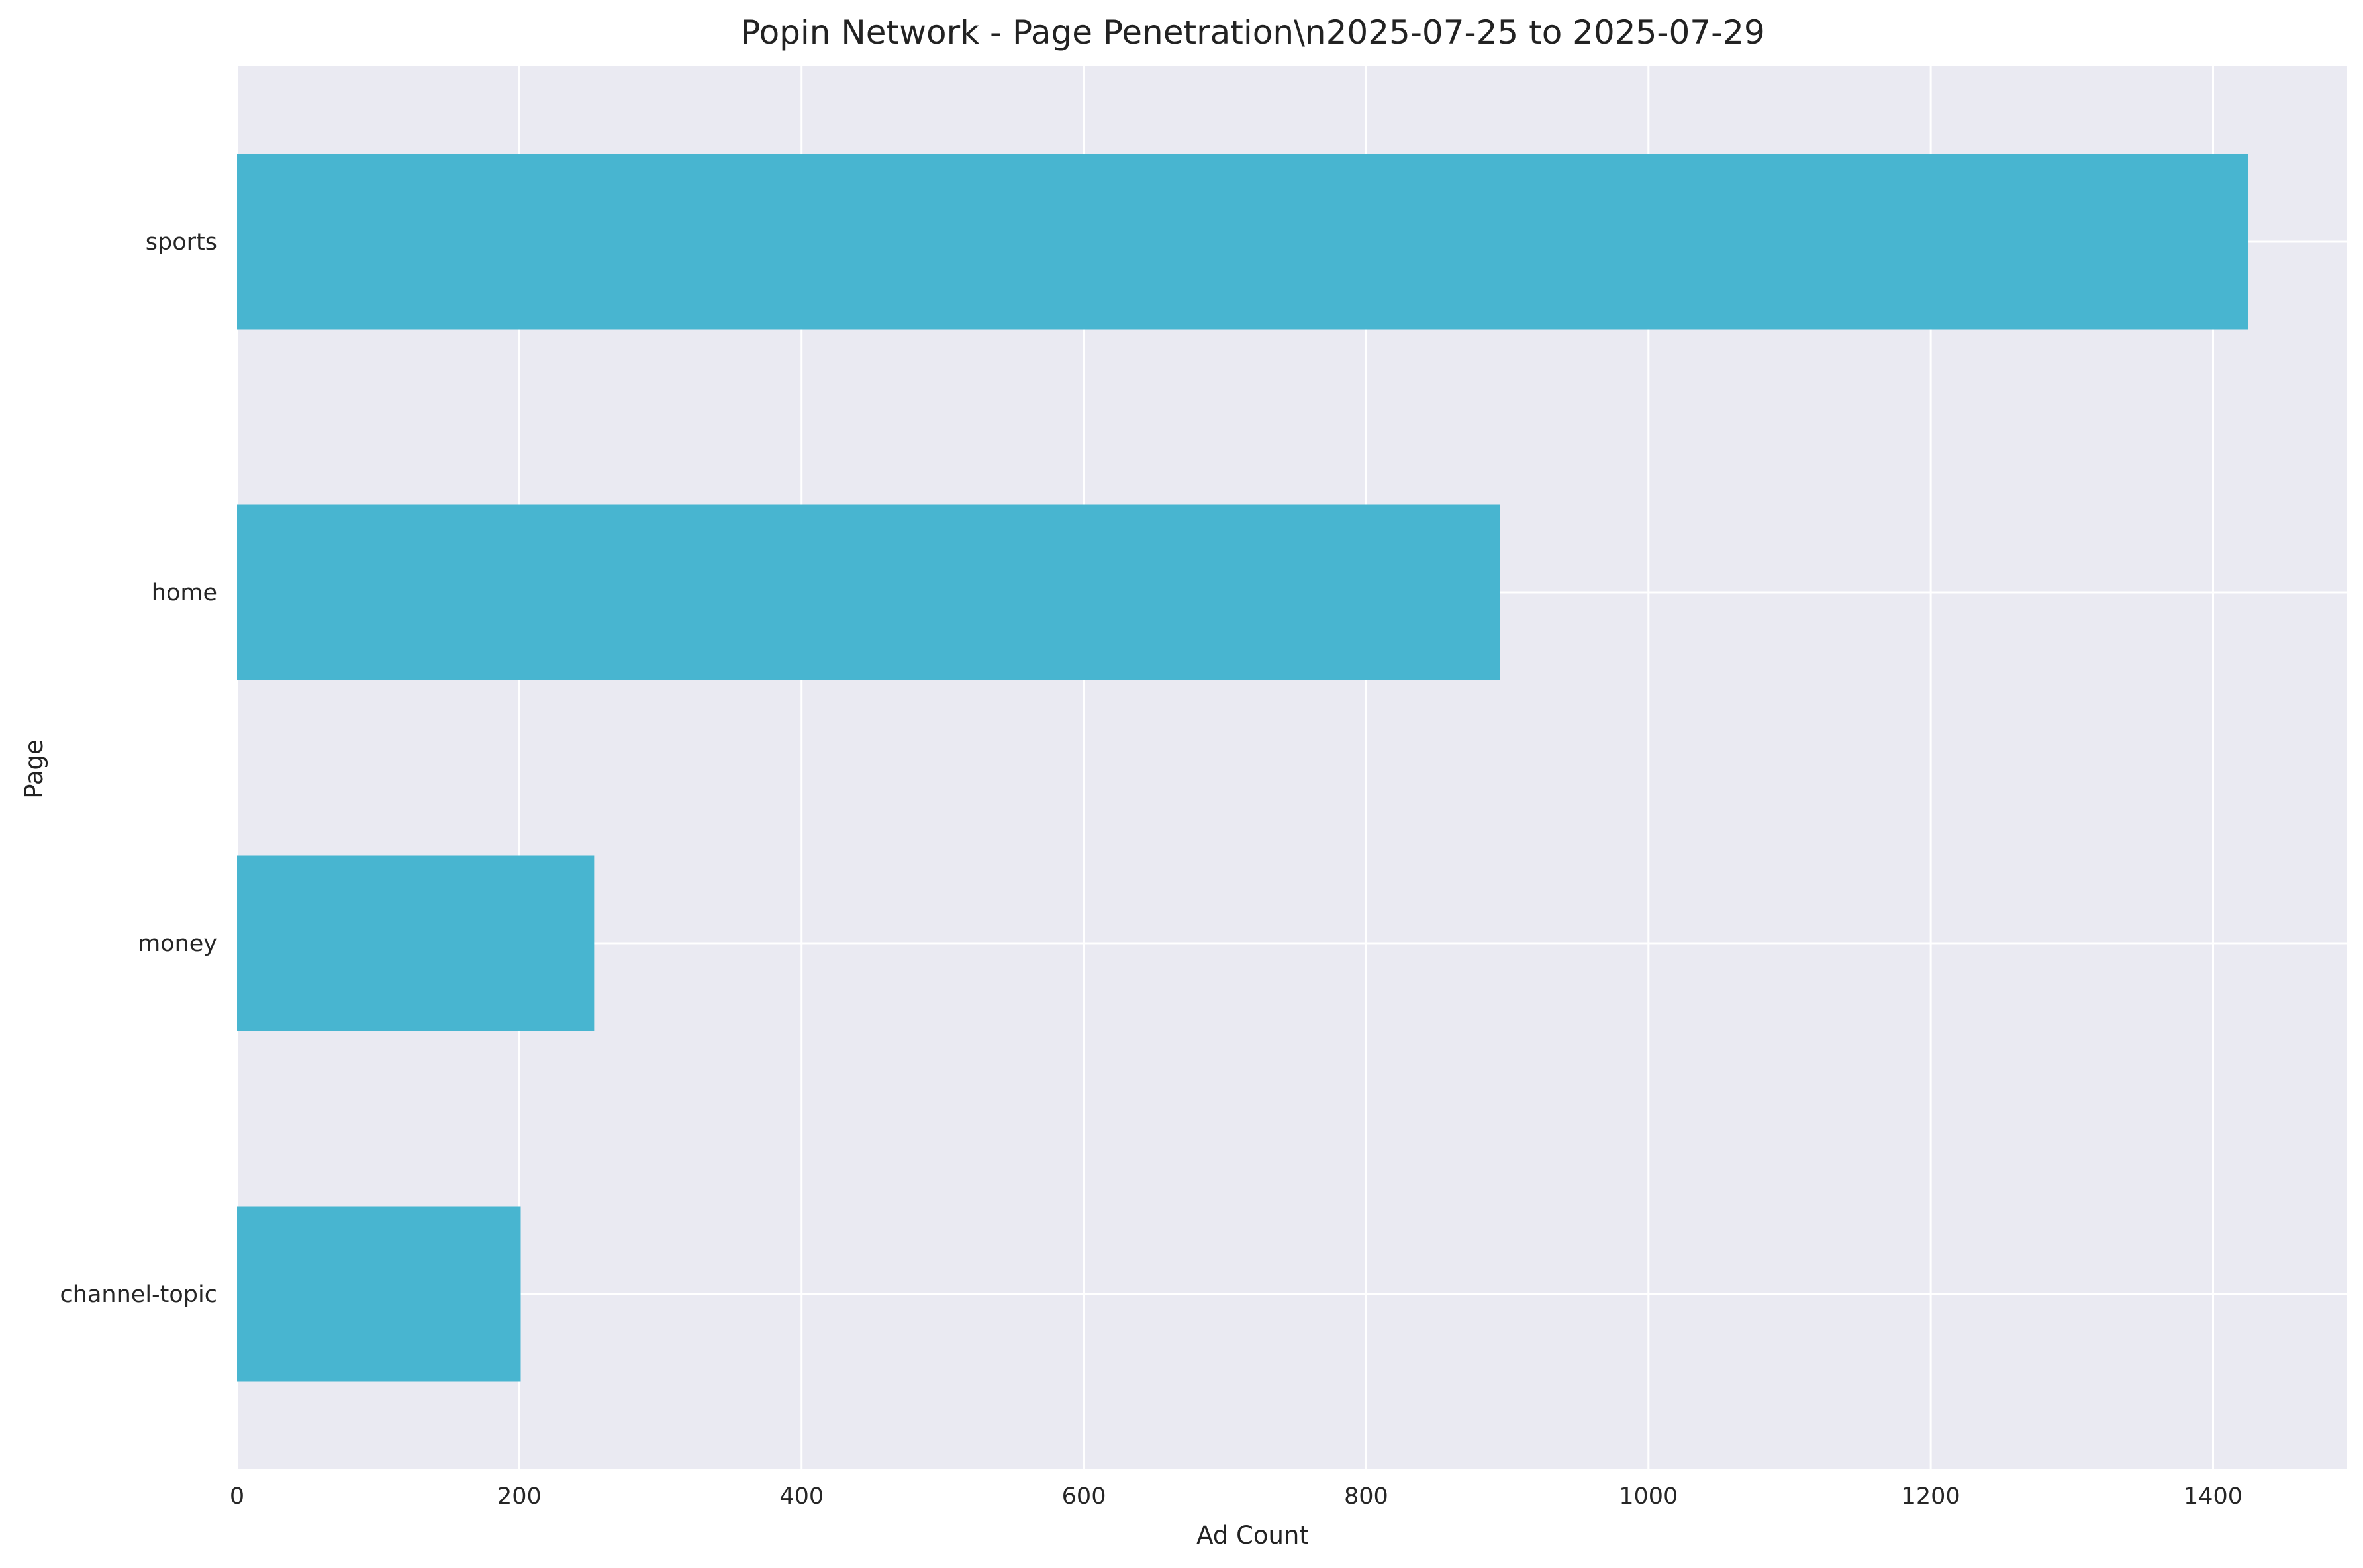 This screenshot has height=1568, width=2363. I want to click on bar-channel-topic, so click(379, 1294).